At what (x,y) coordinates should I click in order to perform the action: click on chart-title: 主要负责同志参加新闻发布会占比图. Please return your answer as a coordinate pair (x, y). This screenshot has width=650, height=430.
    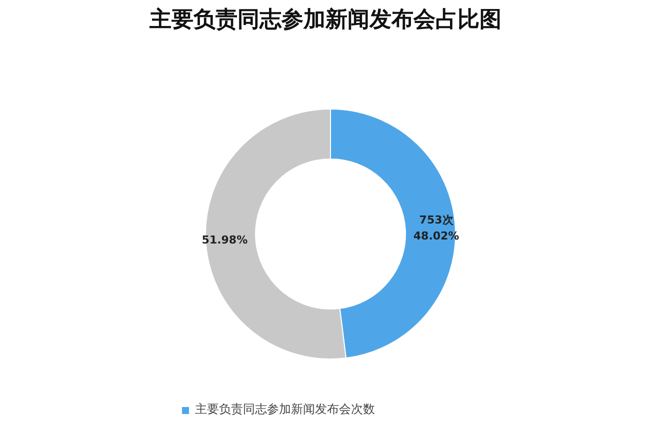
    Looking at the image, I should click on (325, 19).